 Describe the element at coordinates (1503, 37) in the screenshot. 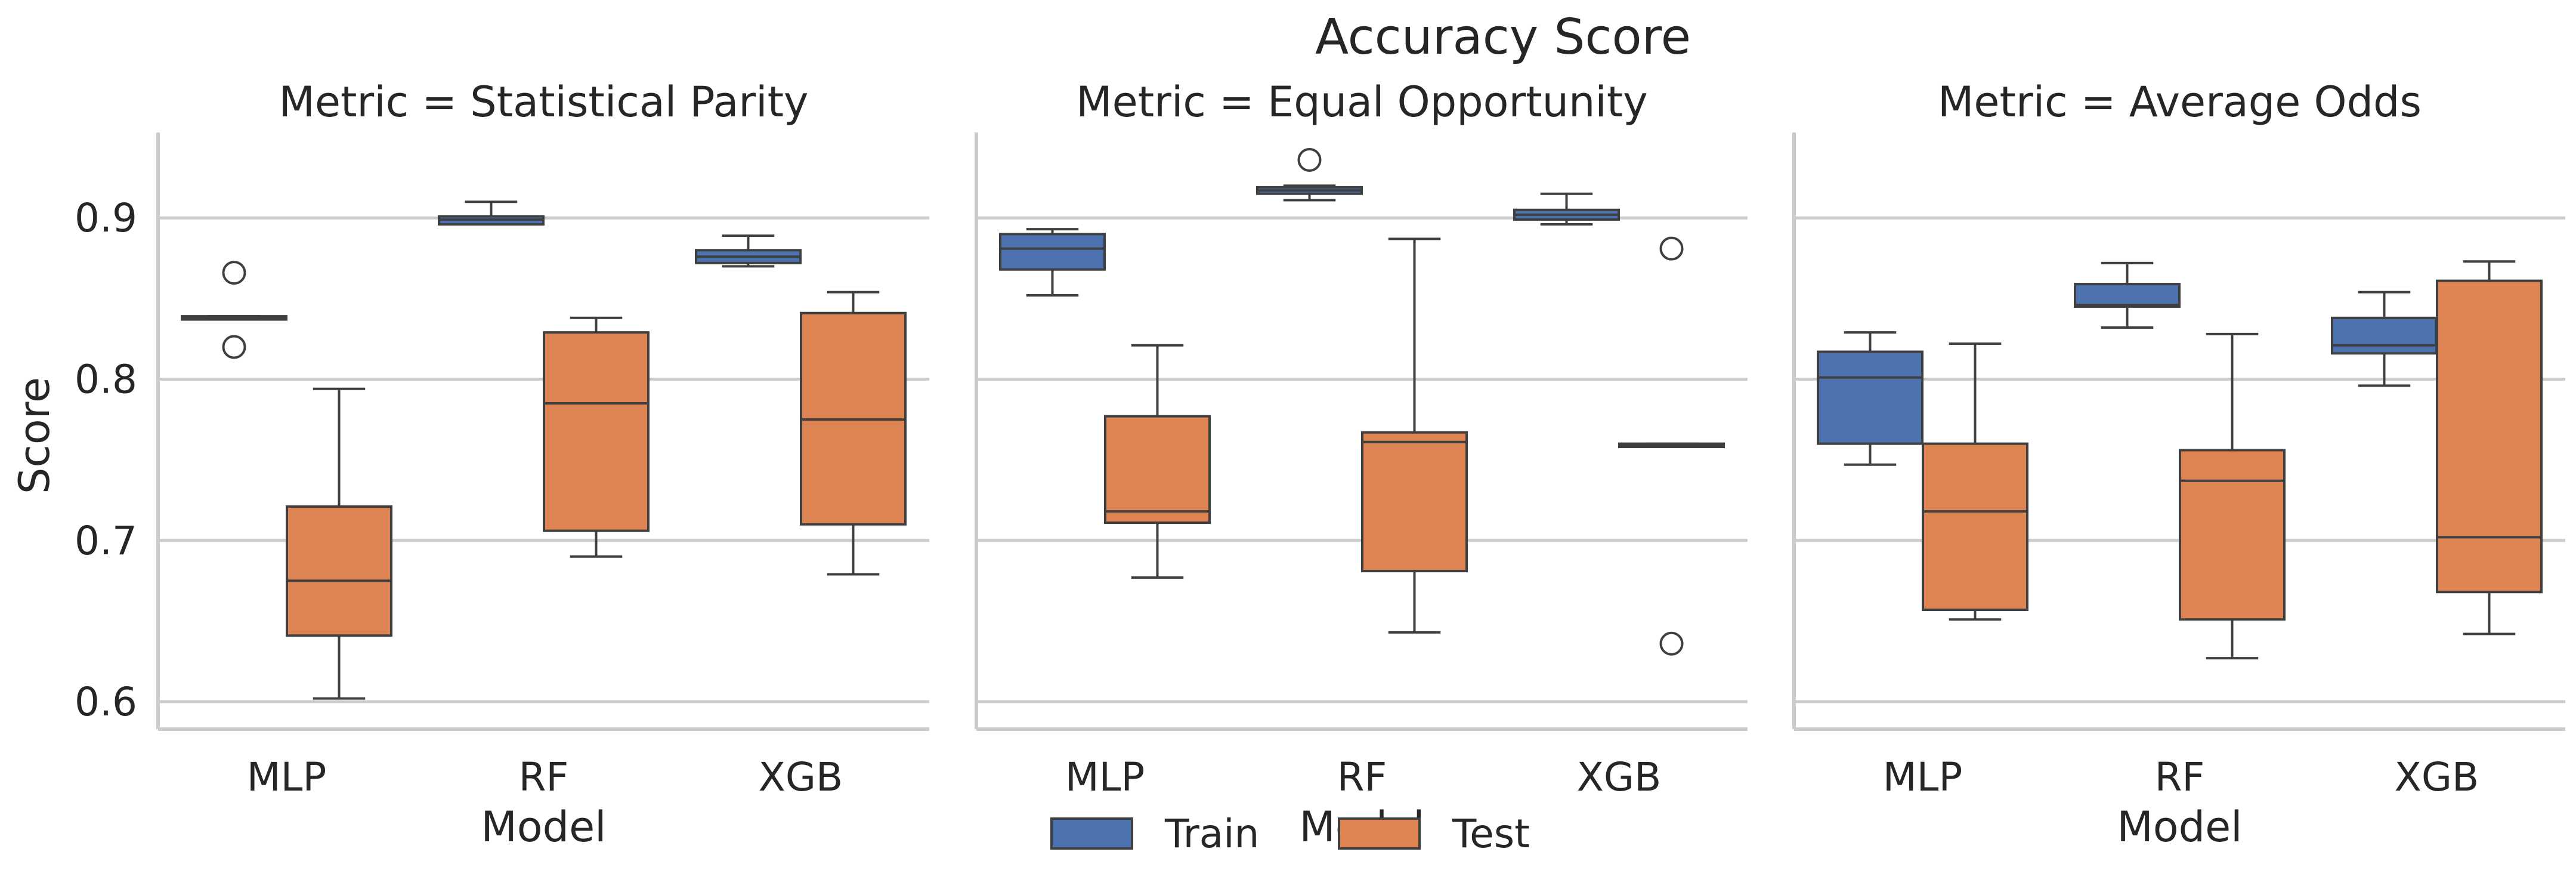

I see `figure-title: Accuracy Score` at that location.